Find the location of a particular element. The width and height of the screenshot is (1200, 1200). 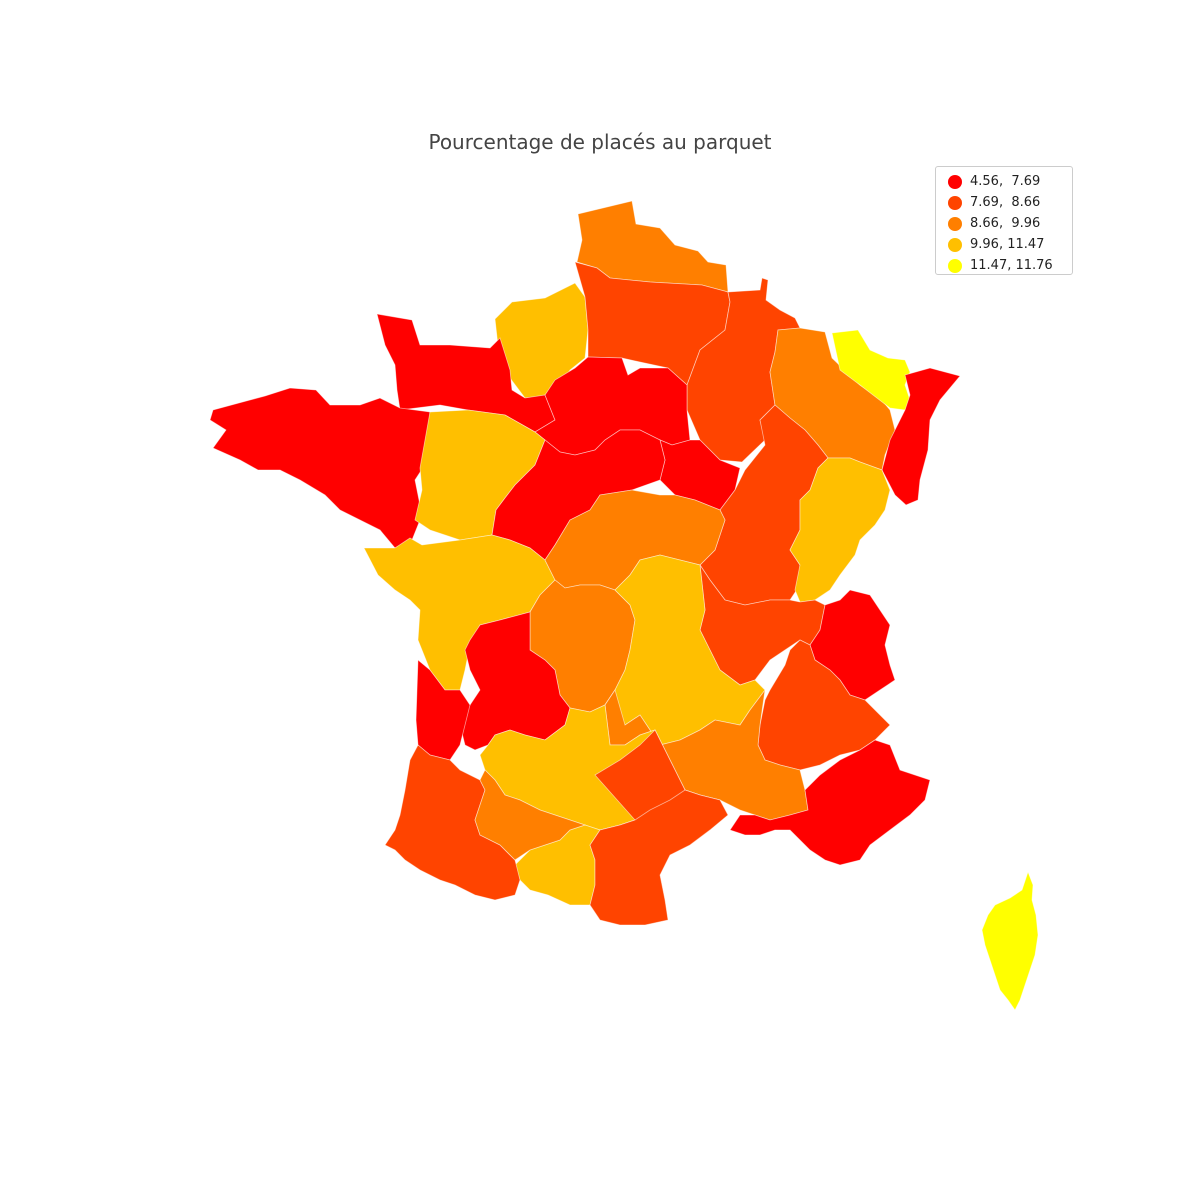

legend-item: 4.56, 7.69 is located at coordinates (1010, 181).